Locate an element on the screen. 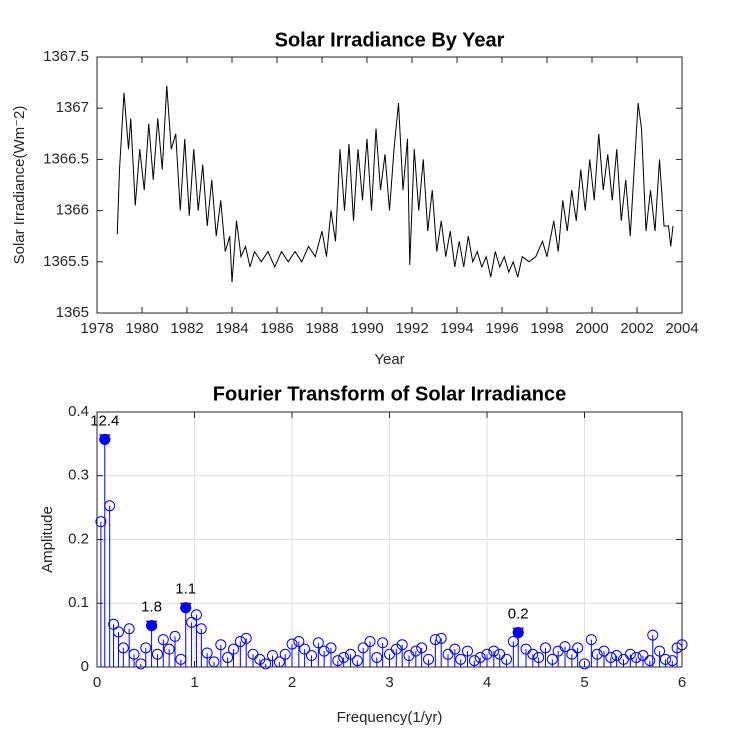 The width and height of the screenshot is (750, 750). peak-label: 1.8 is located at coordinates (151, 607).